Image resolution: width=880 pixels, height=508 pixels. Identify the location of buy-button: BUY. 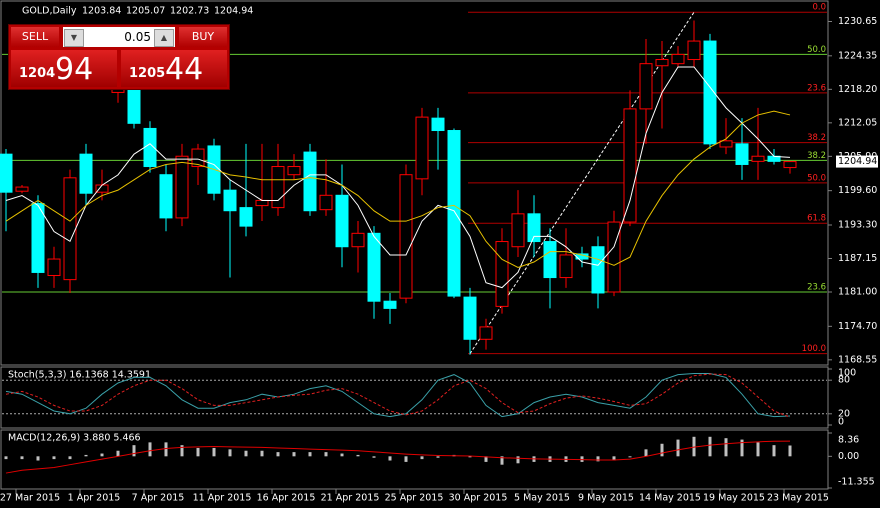
(203, 37).